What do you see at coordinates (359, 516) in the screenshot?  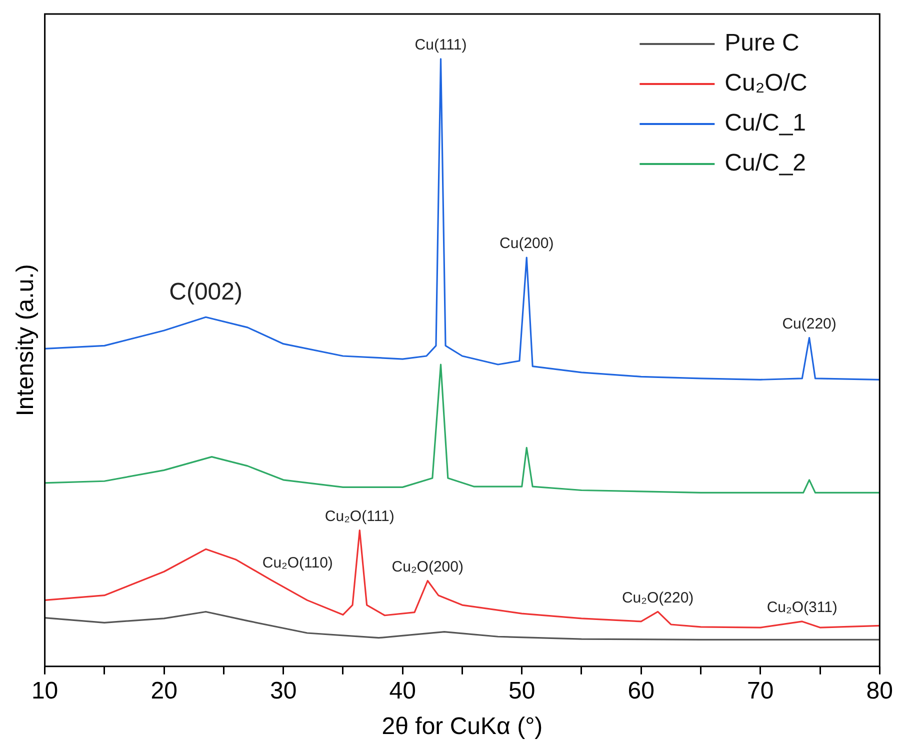 I see `annotation: Cu₂O(111)` at bounding box center [359, 516].